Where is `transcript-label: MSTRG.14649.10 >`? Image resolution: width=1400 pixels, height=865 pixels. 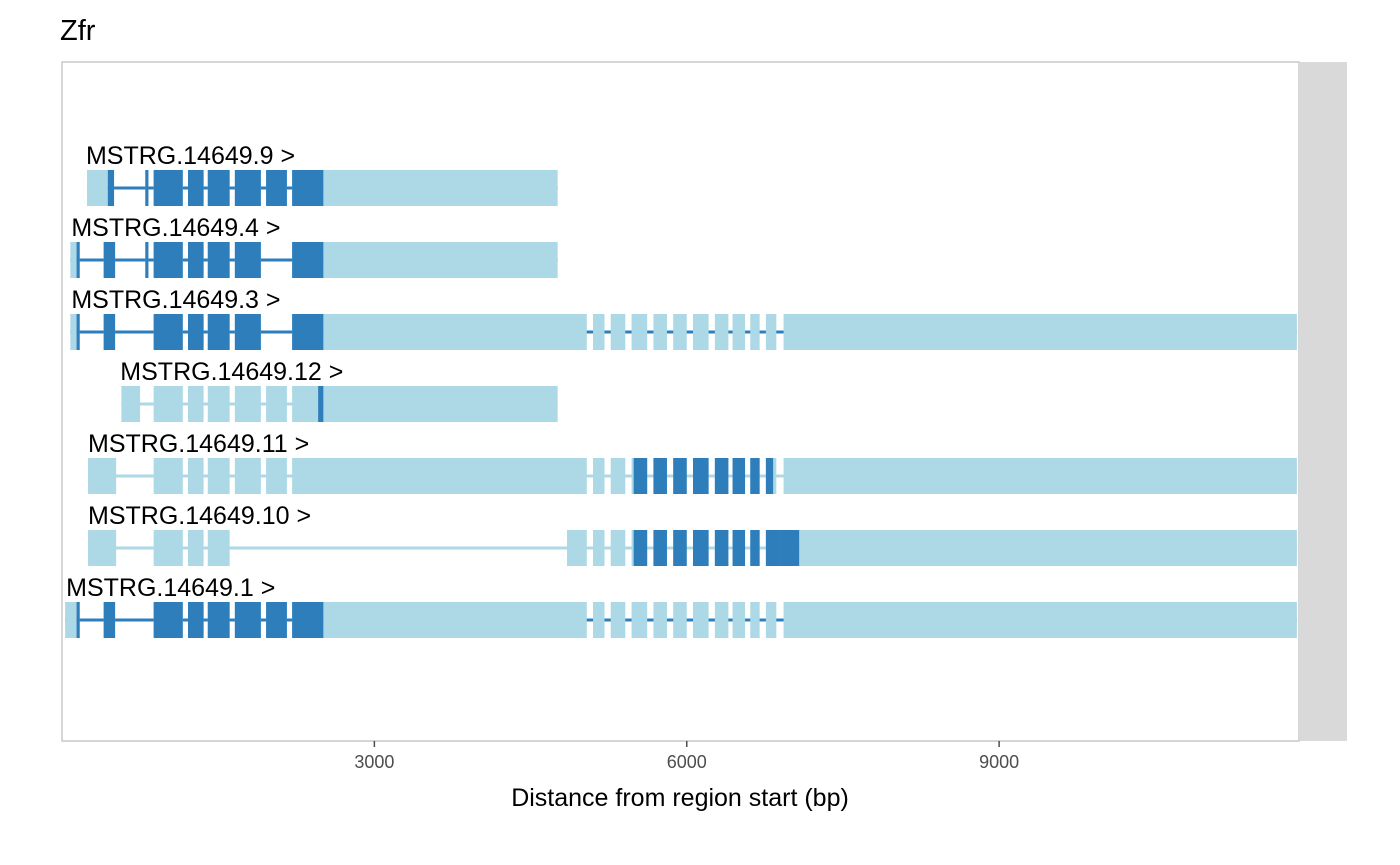 transcript-label: MSTRG.14649.10 > is located at coordinates (199, 516).